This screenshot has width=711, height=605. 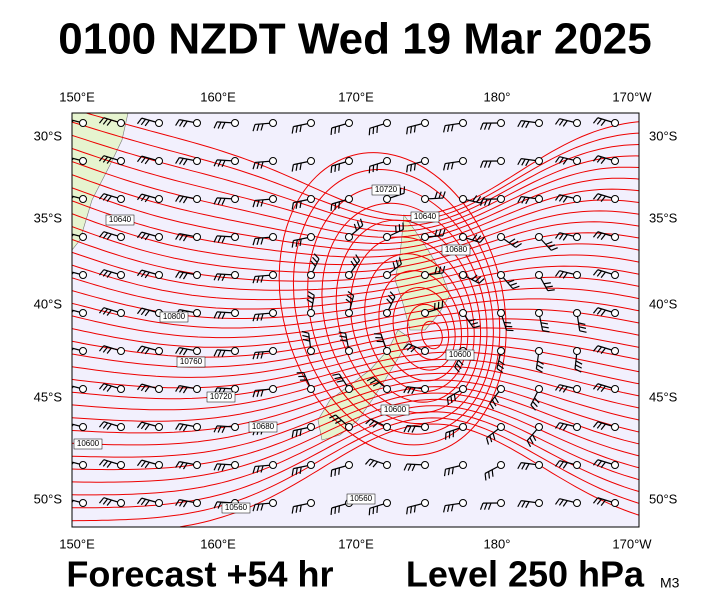 I want to click on contour-label: 10720, so click(x=221, y=396).